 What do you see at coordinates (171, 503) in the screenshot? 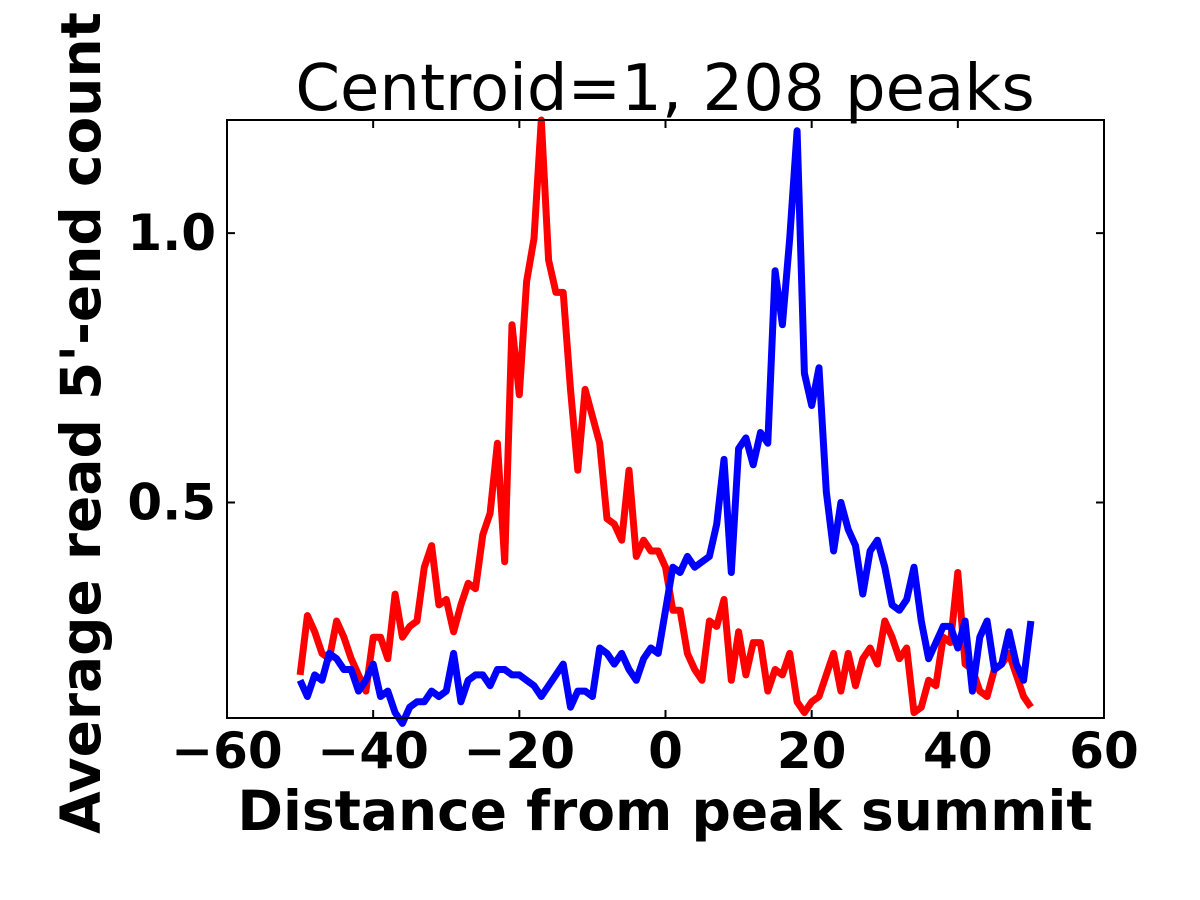
I see `y-tick-label: 0.5` at bounding box center [171, 503].